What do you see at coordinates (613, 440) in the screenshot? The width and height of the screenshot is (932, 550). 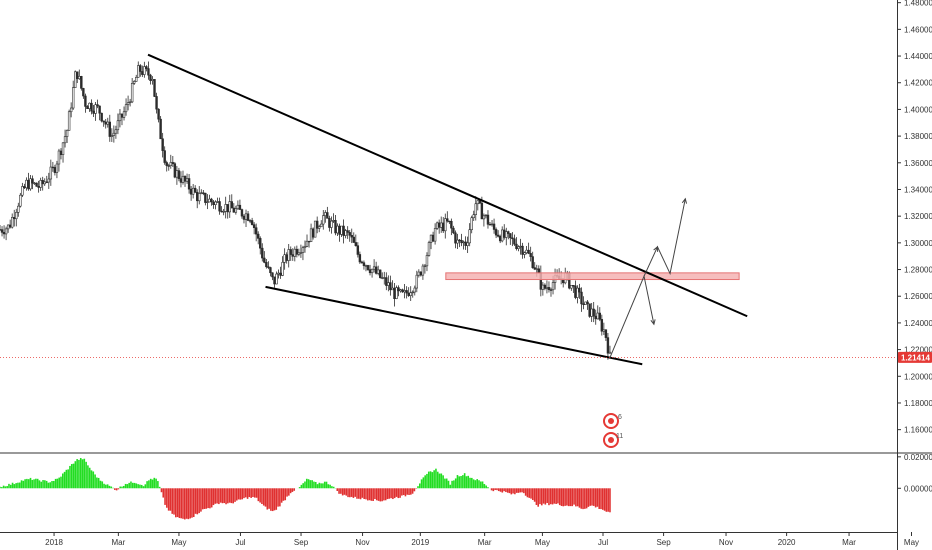 I see `event-badge-2: 11` at bounding box center [613, 440].